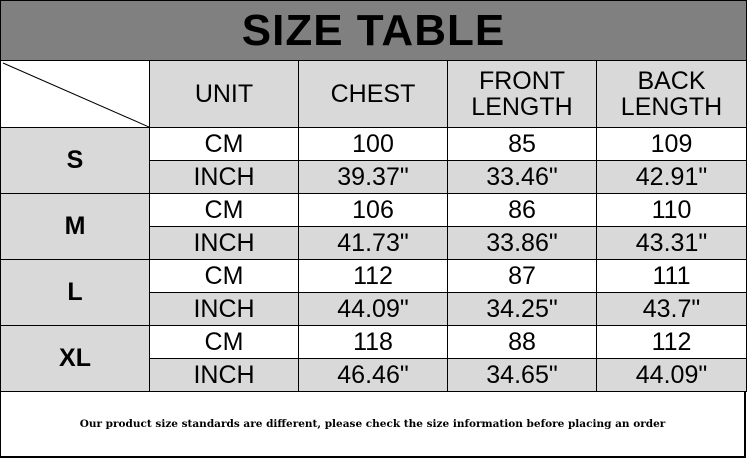  What do you see at coordinates (671, 243) in the screenshot?
I see `back-length-cell: 43.31"` at bounding box center [671, 243].